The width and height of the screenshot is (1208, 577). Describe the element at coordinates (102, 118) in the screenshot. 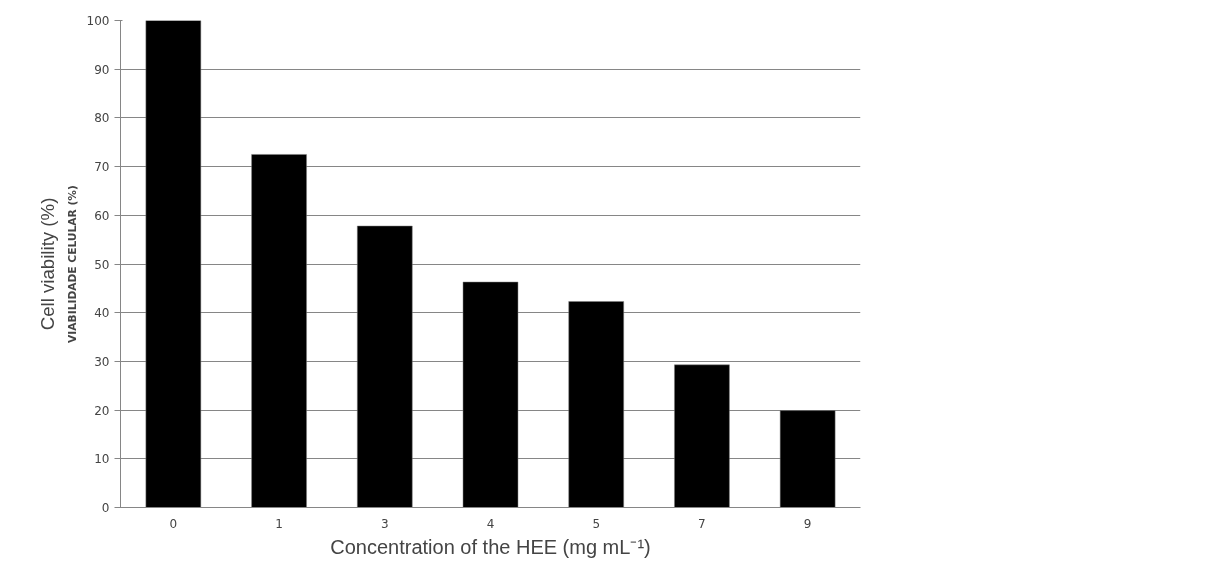

I see `y-tick-label: 80` at that location.